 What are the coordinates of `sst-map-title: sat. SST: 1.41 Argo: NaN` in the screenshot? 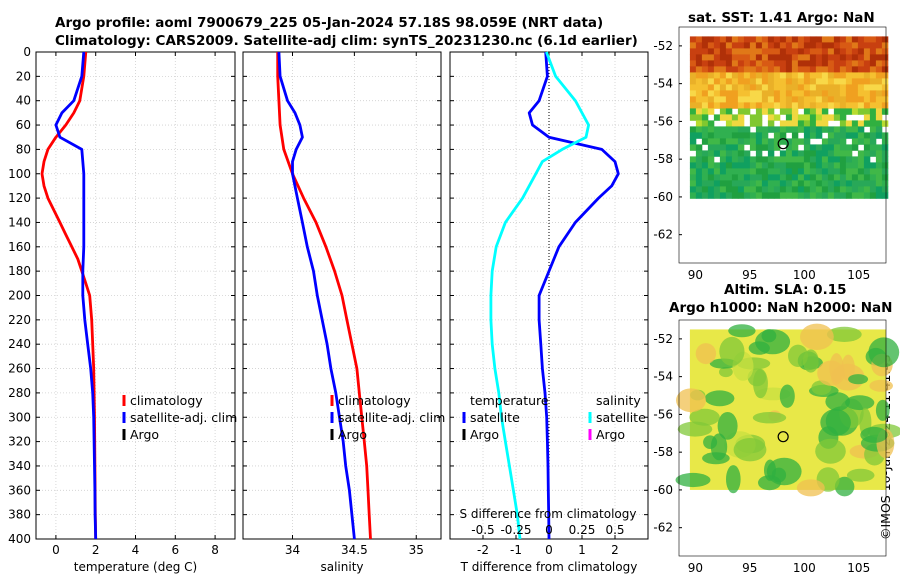 It's located at (781, 18).